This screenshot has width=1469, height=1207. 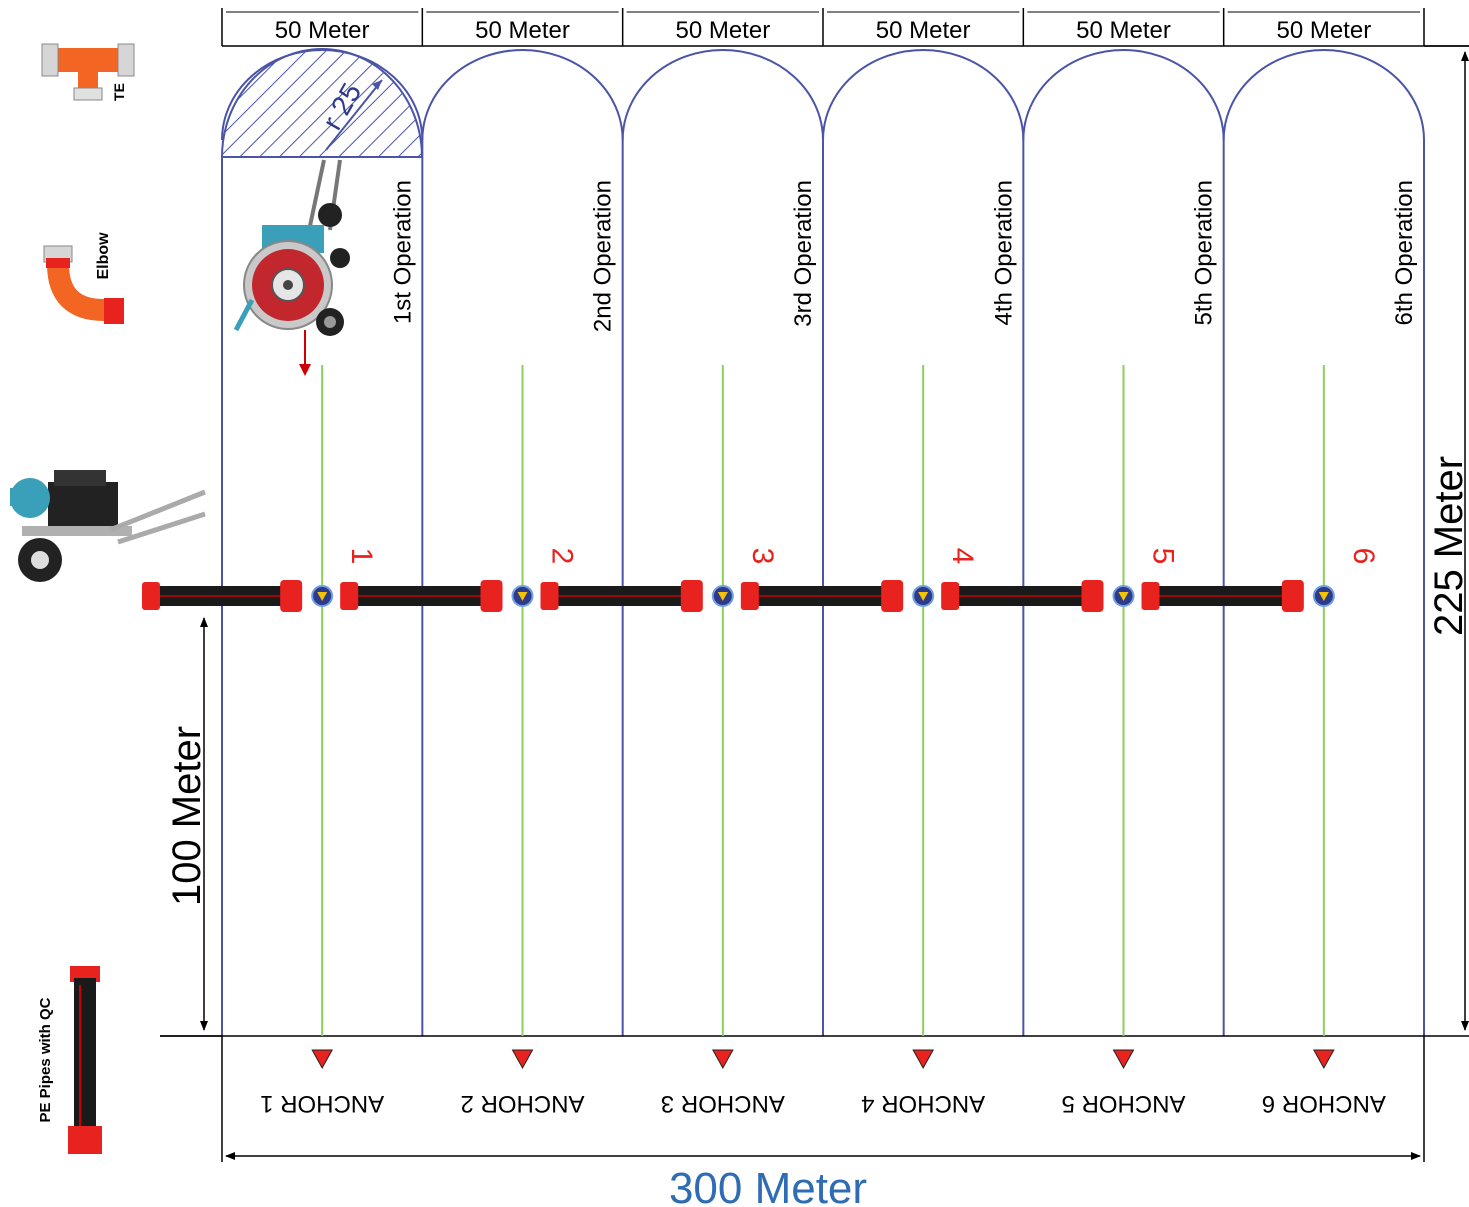 I want to click on operation-label: 1st Operation, so click(x=402, y=252).